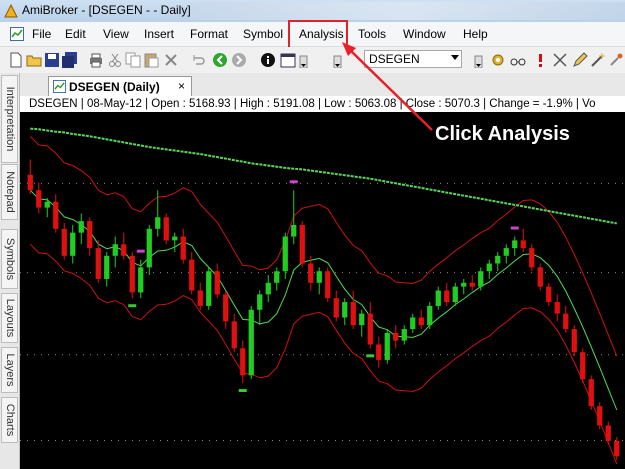  I want to click on save-all-icon, so click(70, 60).